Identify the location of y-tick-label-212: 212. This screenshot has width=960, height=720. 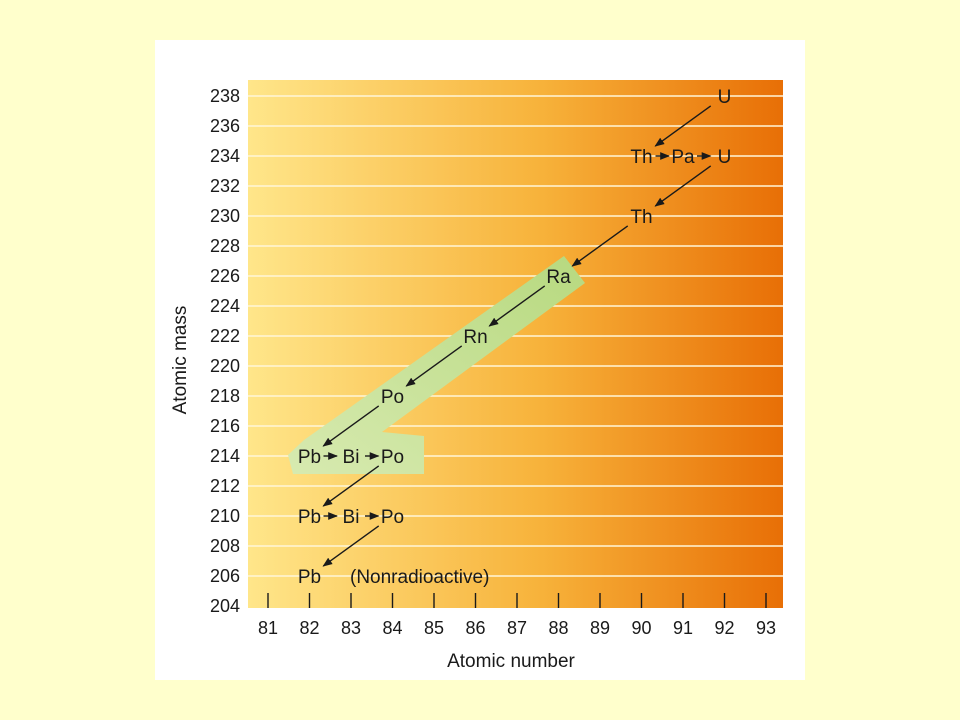
(225, 486).